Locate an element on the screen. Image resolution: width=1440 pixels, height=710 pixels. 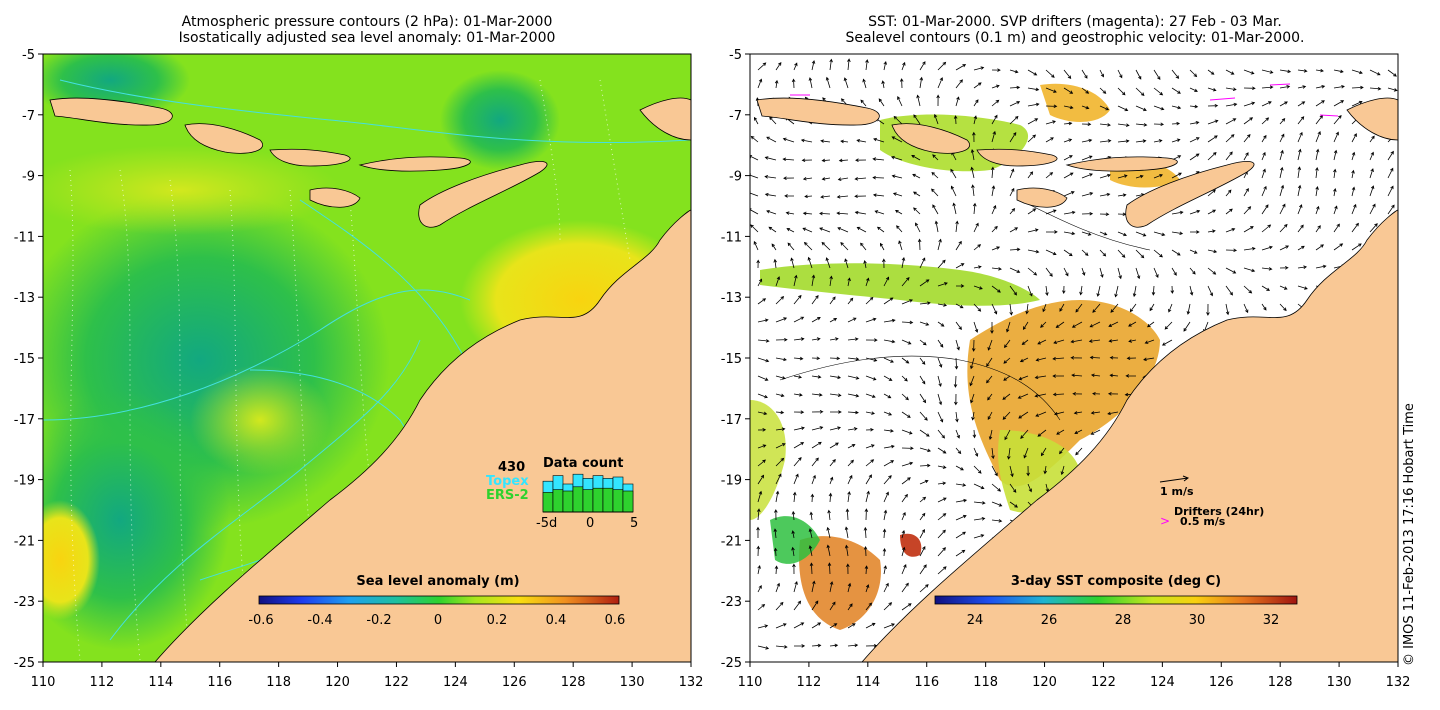
right-lon-tick-label: 112 is located at coordinates (808, 682).